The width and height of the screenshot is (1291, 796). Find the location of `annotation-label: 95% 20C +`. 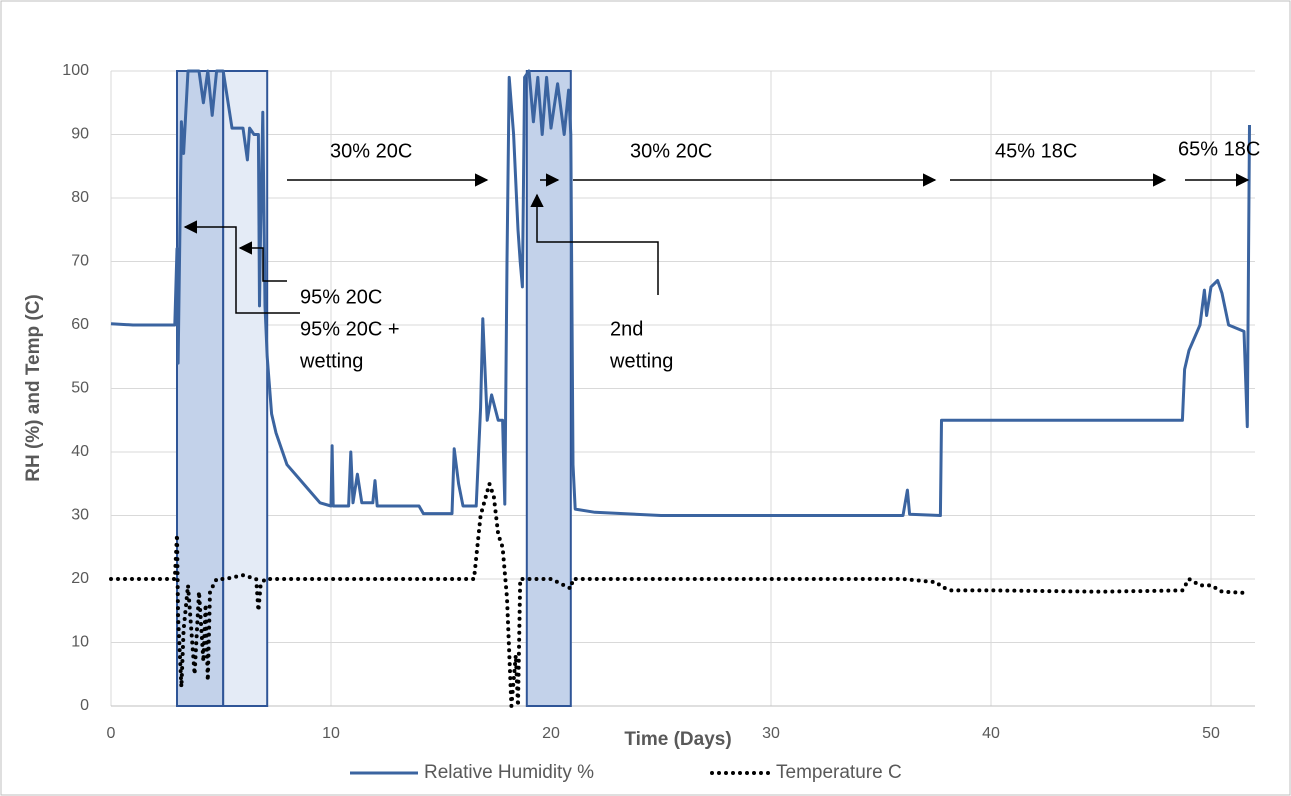

annotation-label: 95% 20C + is located at coordinates (350, 329).